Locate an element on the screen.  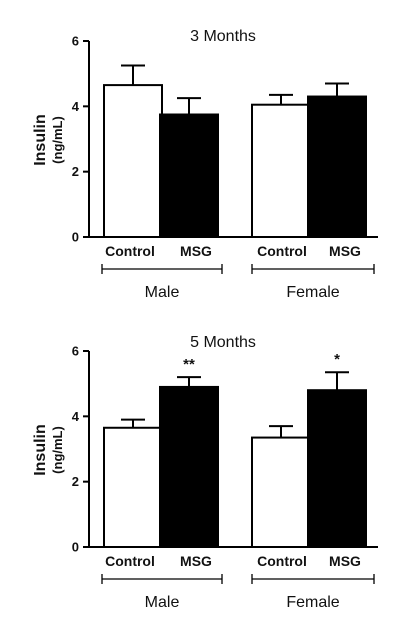
significance-mark: ** is located at coordinates (189, 364).